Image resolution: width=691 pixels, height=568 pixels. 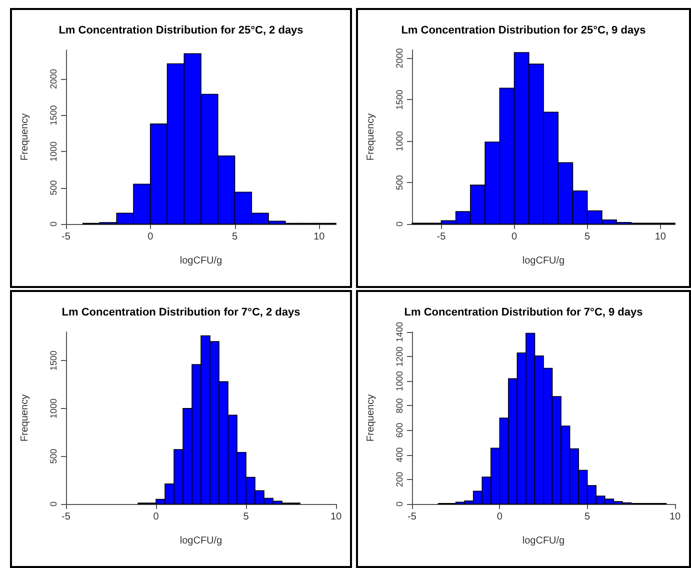 I want to click on y-tick-label: 1200, so click(x=399, y=356).